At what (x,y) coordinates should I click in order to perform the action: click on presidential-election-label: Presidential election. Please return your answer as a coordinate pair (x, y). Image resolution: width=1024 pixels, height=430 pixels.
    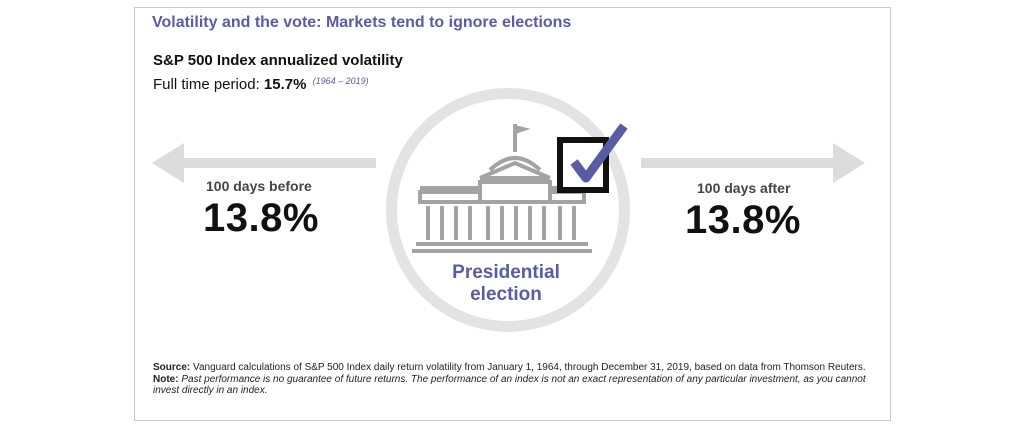
    Looking at the image, I should click on (506, 284).